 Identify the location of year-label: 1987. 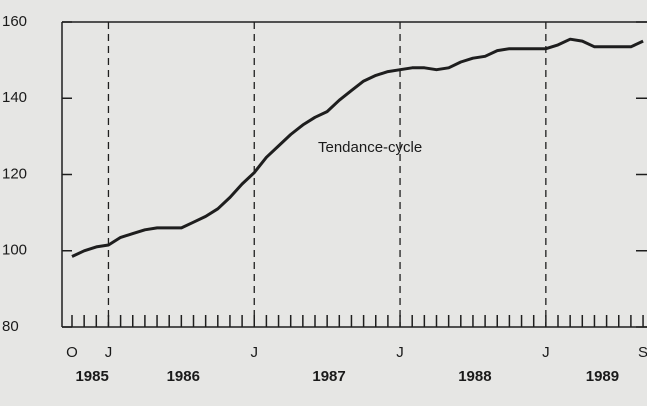
(328, 376).